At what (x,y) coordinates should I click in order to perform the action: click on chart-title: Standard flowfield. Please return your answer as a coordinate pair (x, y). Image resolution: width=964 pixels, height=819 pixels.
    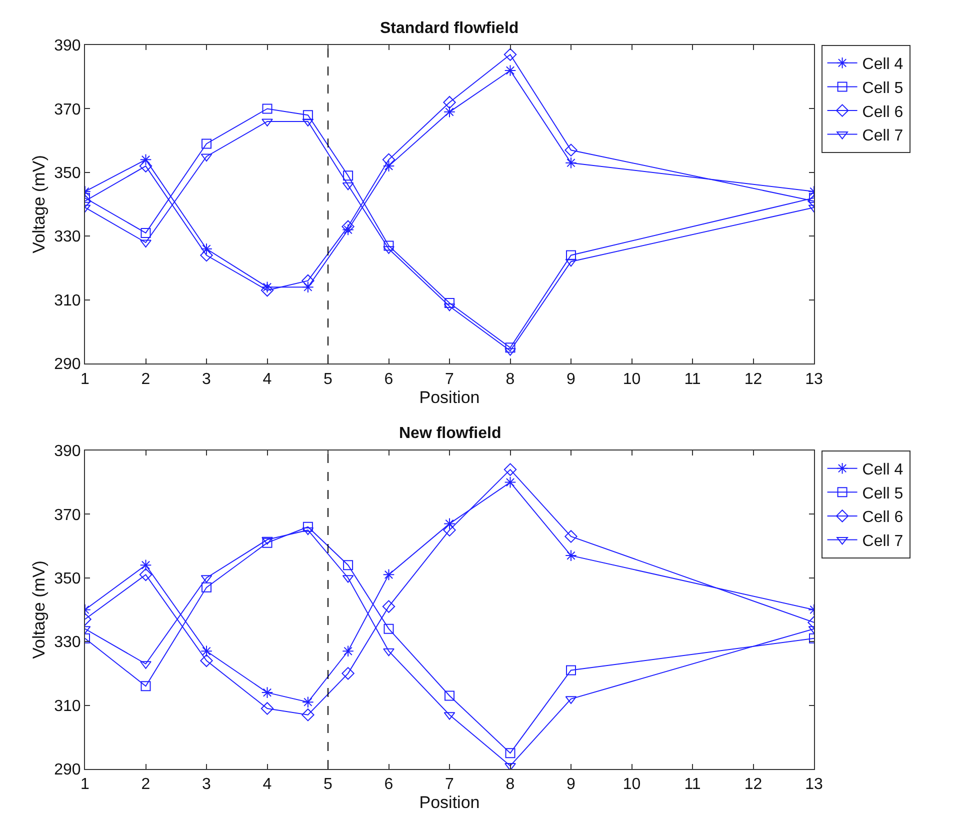
    Looking at the image, I should click on (449, 28).